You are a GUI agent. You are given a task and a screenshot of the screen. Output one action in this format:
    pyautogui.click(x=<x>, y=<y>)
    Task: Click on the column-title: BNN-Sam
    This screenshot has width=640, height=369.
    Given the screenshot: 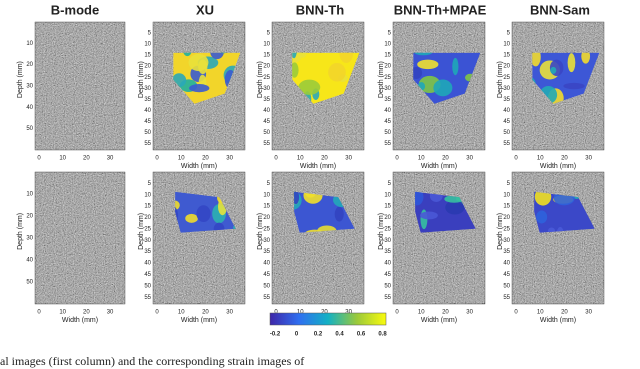 What is the action you would take?
    pyautogui.click(x=560, y=9)
    